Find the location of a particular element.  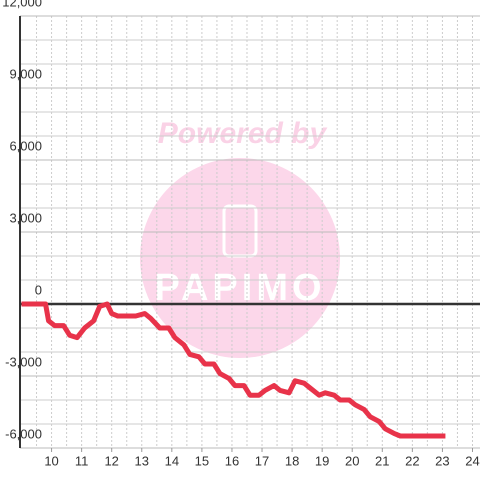

x-tick-label: 10 is located at coordinates (51, 460).